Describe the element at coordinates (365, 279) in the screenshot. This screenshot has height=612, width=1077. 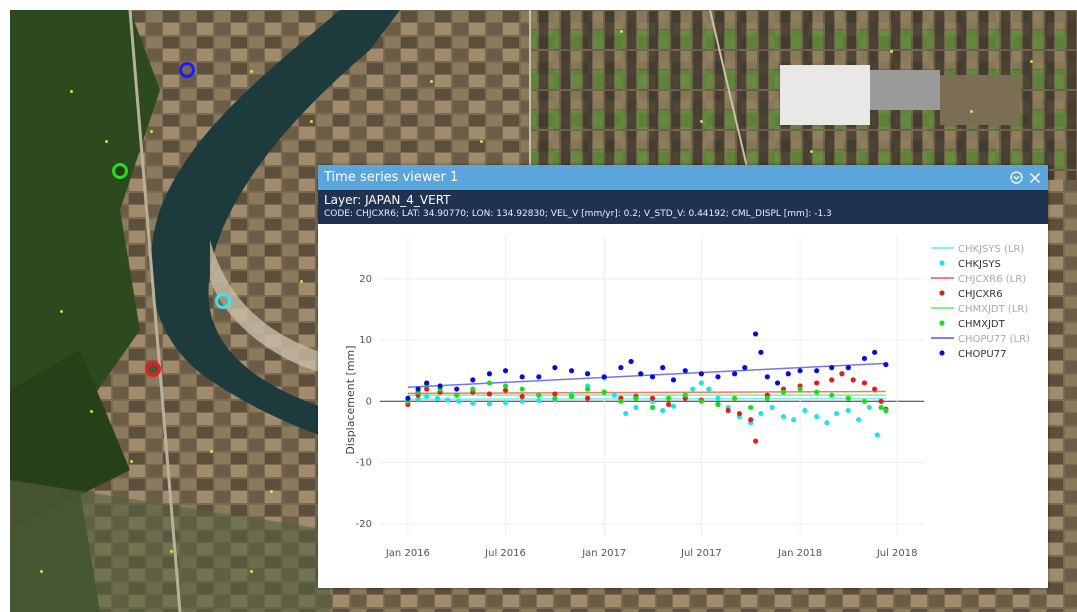
I see `y-tick-label: 20` at that location.